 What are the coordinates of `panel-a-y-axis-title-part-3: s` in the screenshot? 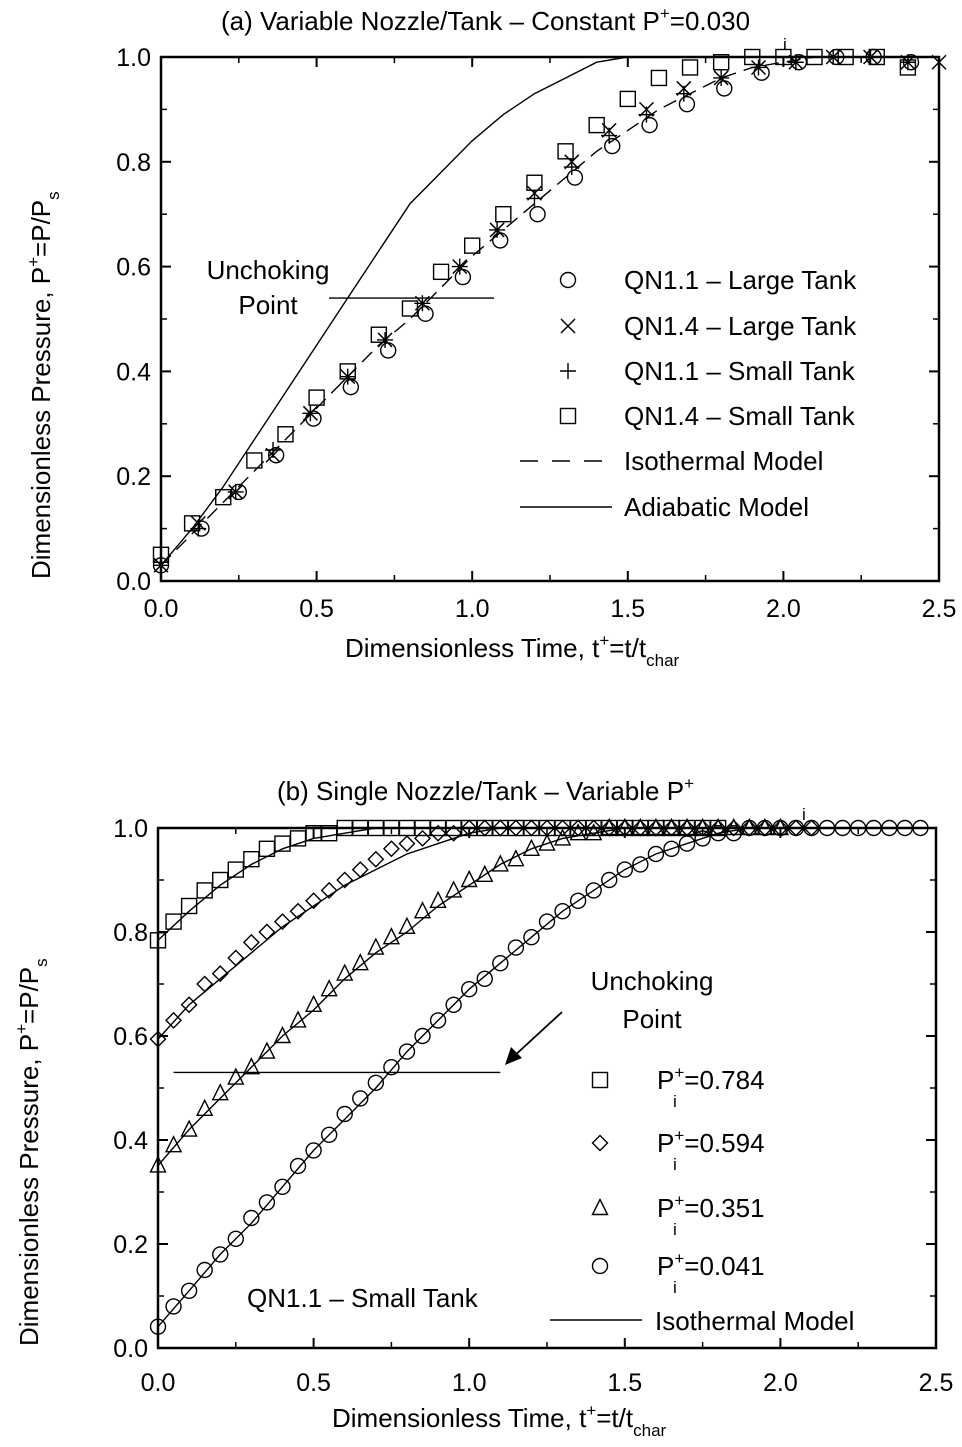 It's located at (53, 195).